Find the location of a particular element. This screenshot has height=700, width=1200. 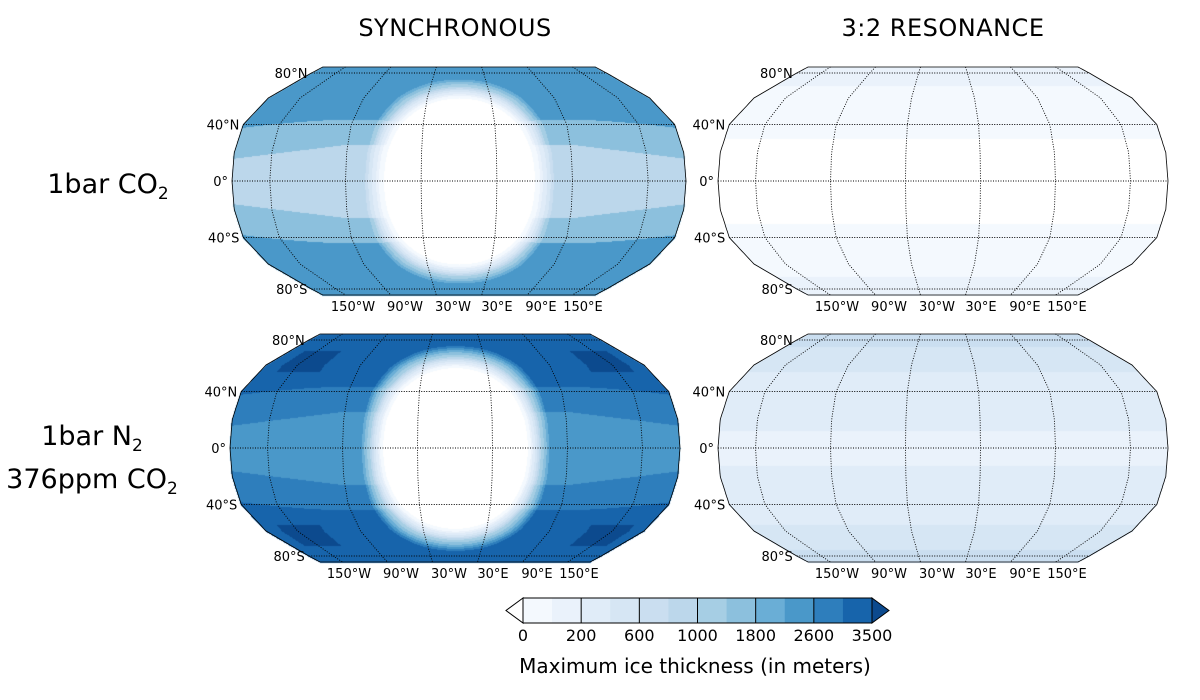

colorbar-label: Maximum ice thickness (in meters) is located at coordinates (695, 666).